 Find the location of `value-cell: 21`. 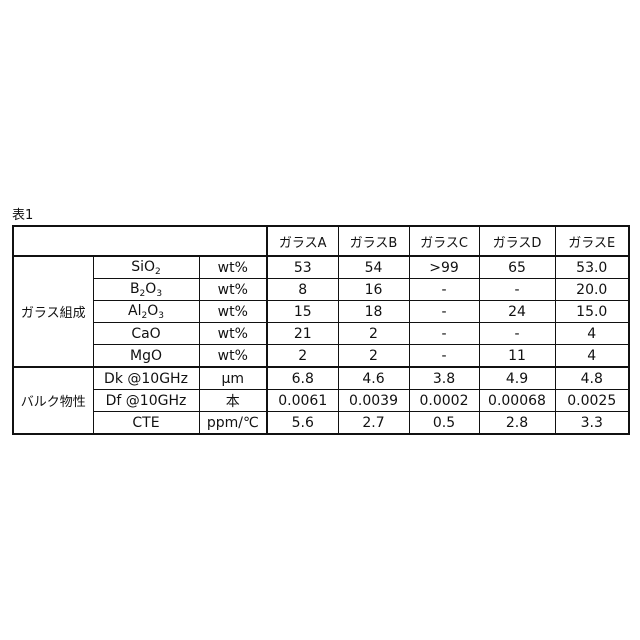

value-cell: 21 is located at coordinates (302, 334).